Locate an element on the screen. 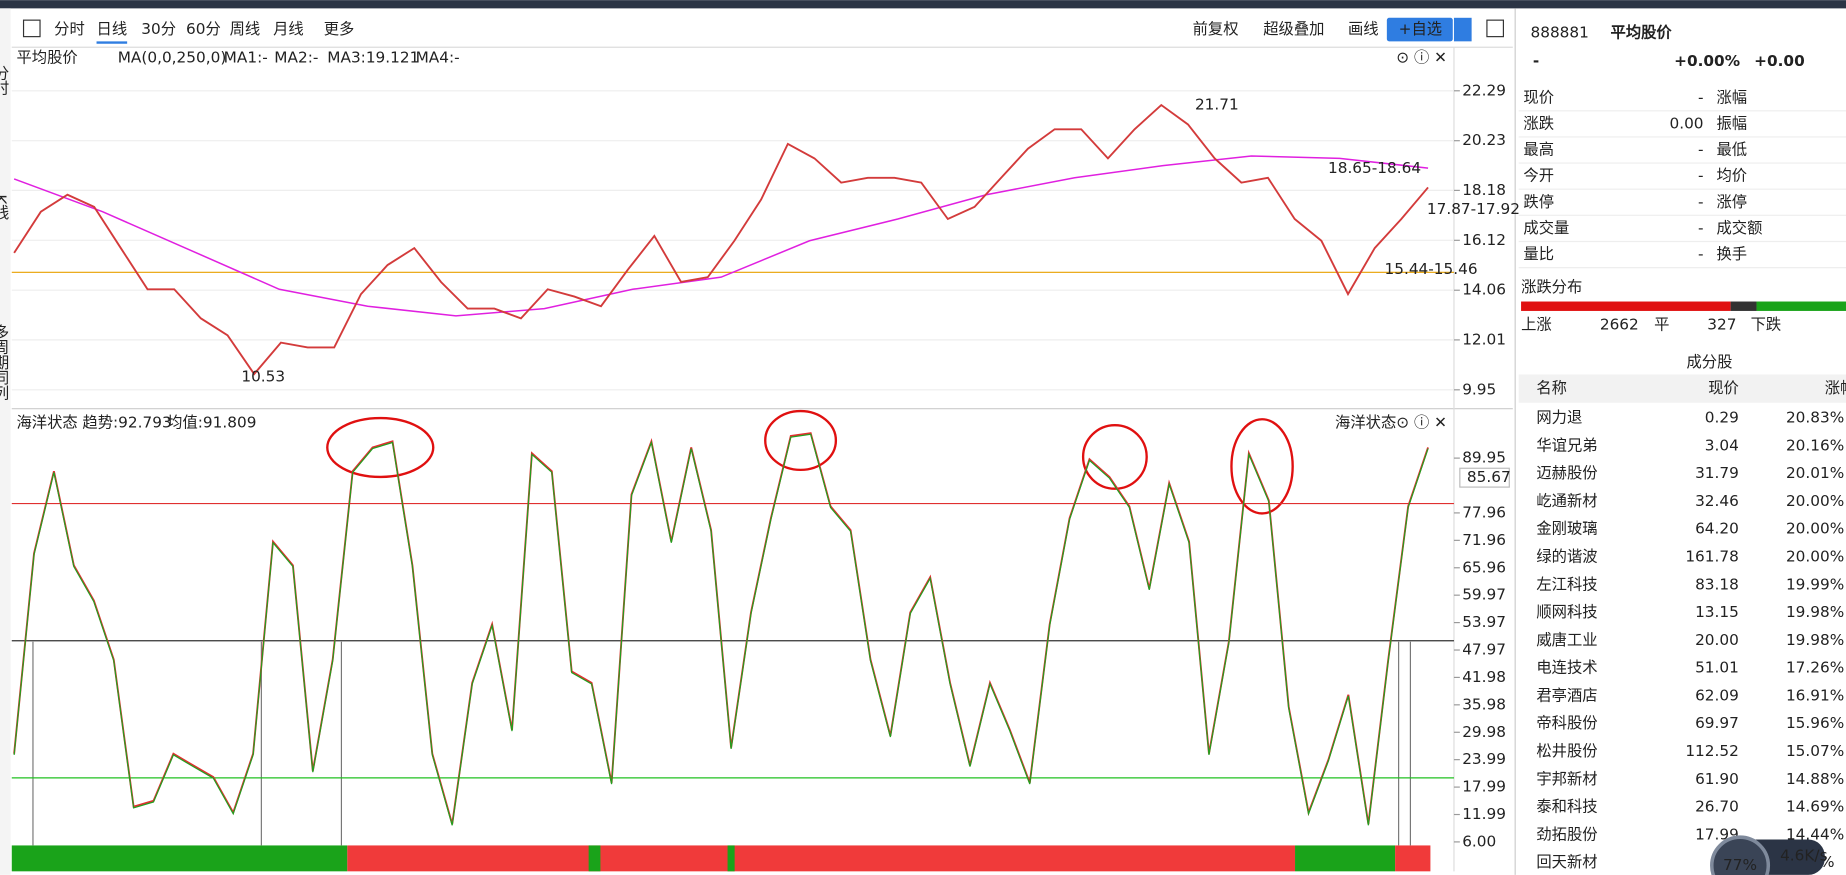 The width and height of the screenshot is (1846, 875). price: - is located at coordinates (1536, 61).